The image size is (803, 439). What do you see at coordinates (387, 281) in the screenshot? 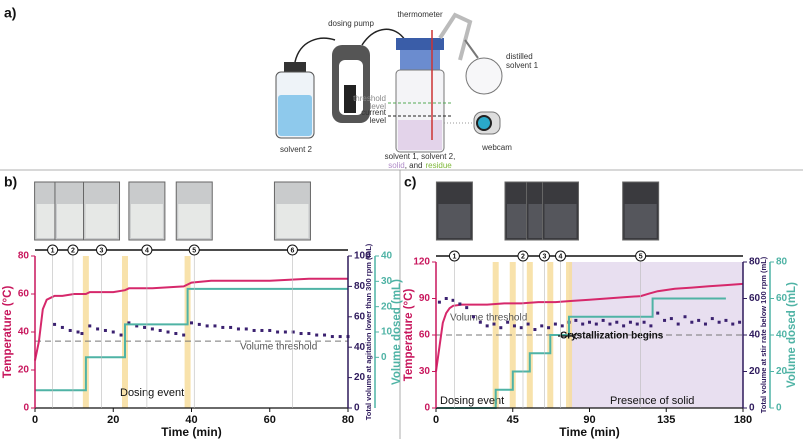
I see `y3-tick-label: 30` at bounding box center [387, 281].